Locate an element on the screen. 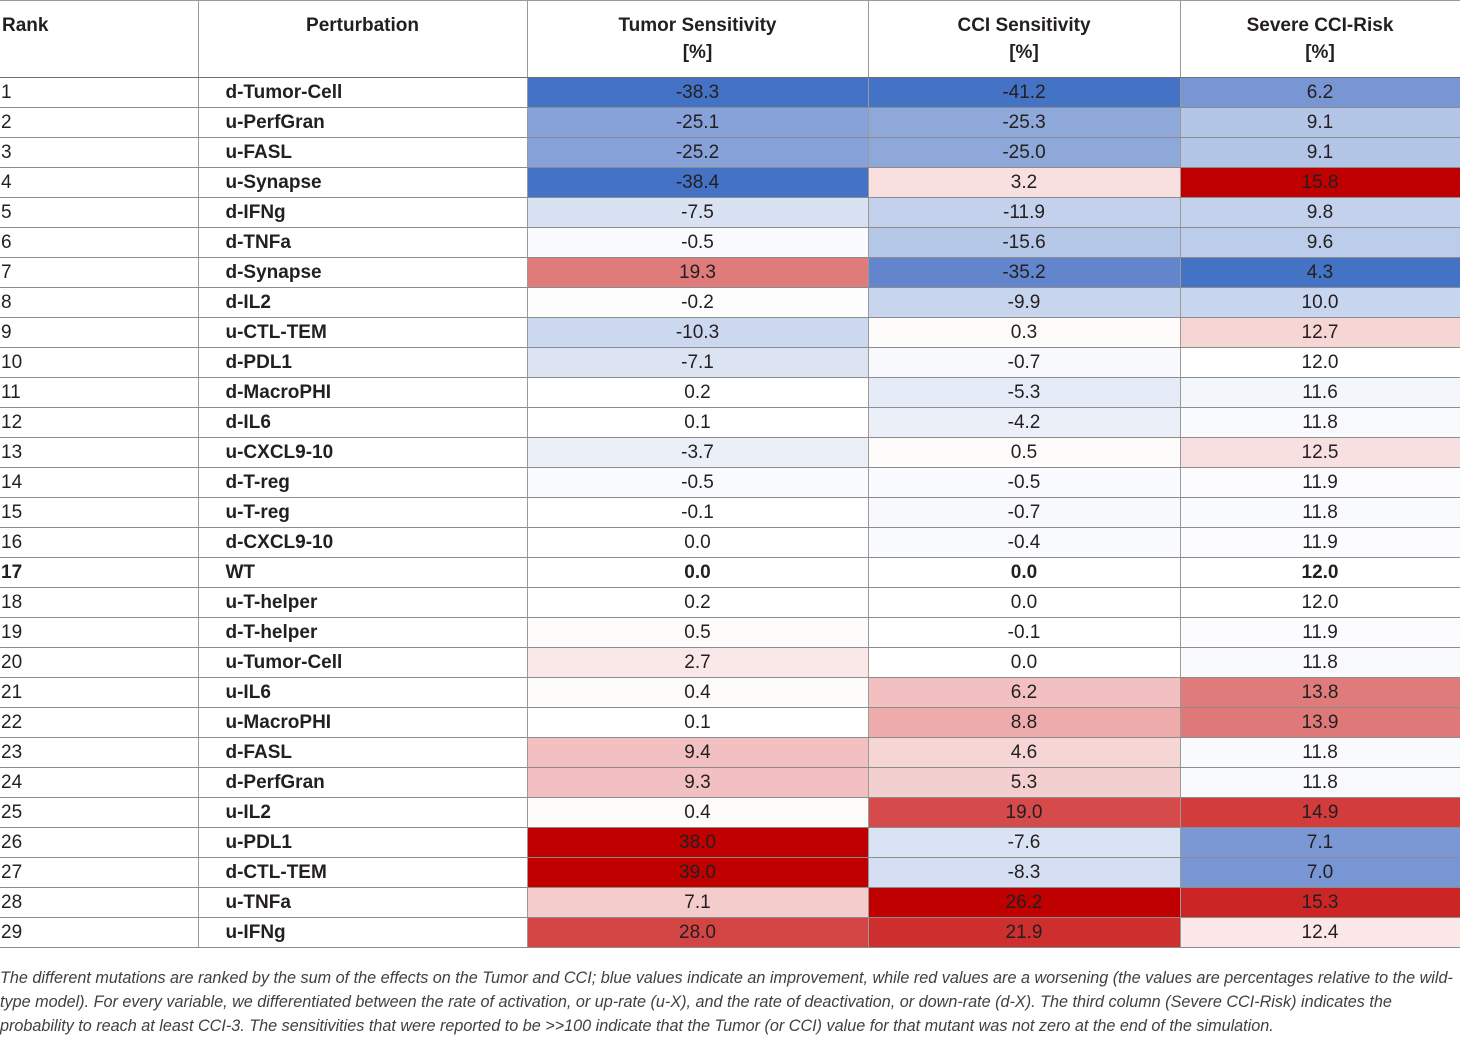 The image size is (1460, 1064). cci-sensitivity-cell: -0.5 is located at coordinates (1024, 482).